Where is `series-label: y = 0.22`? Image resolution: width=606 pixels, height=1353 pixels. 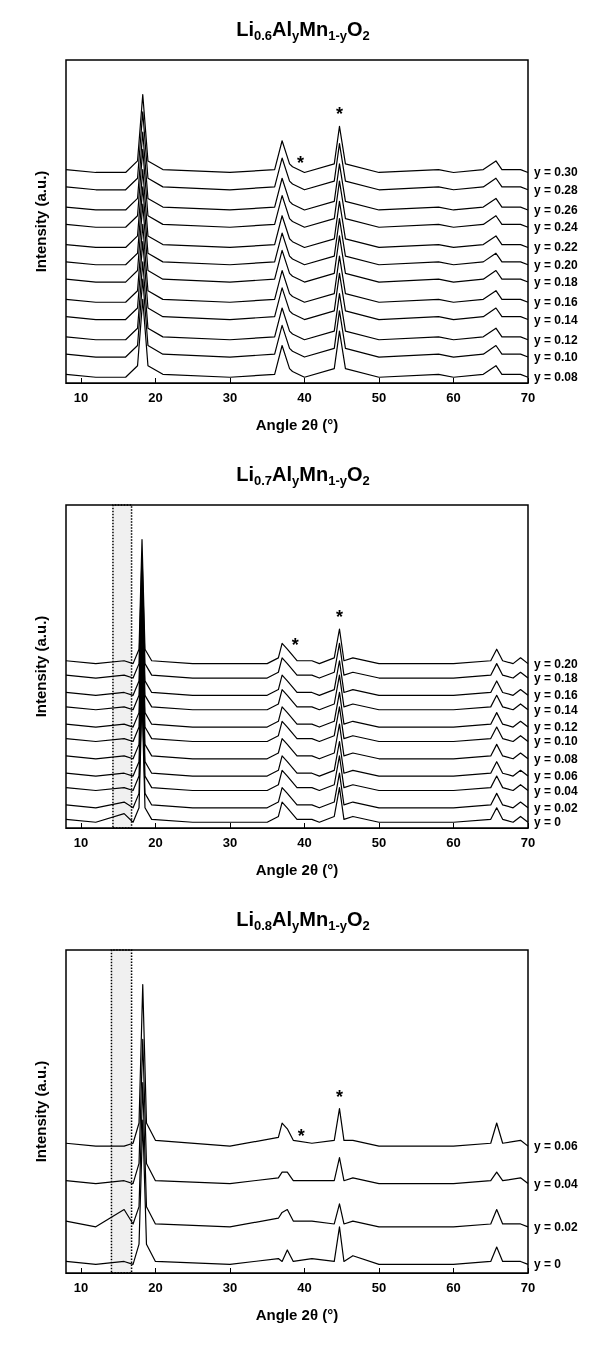 series-label: y = 0.22 is located at coordinates (556, 247).